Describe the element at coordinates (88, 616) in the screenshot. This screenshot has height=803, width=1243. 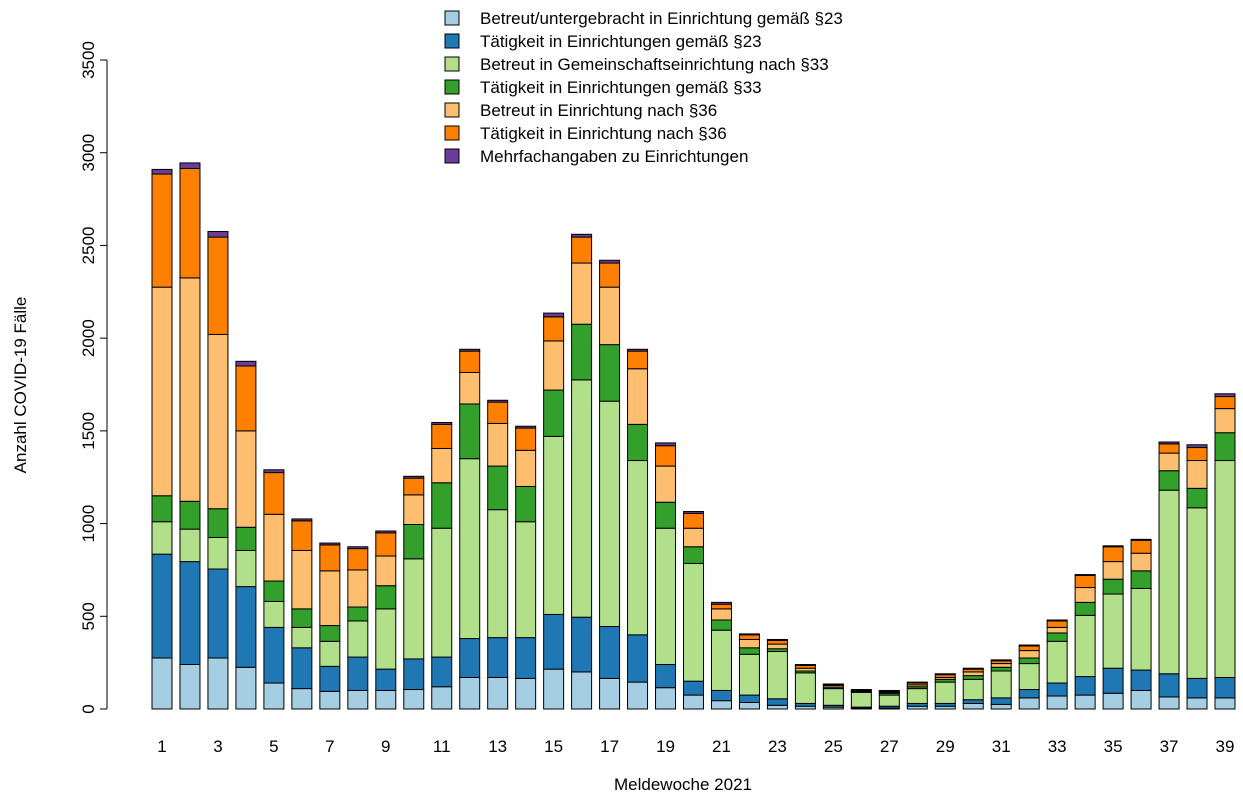
I see `y-tick-label: 500` at that location.